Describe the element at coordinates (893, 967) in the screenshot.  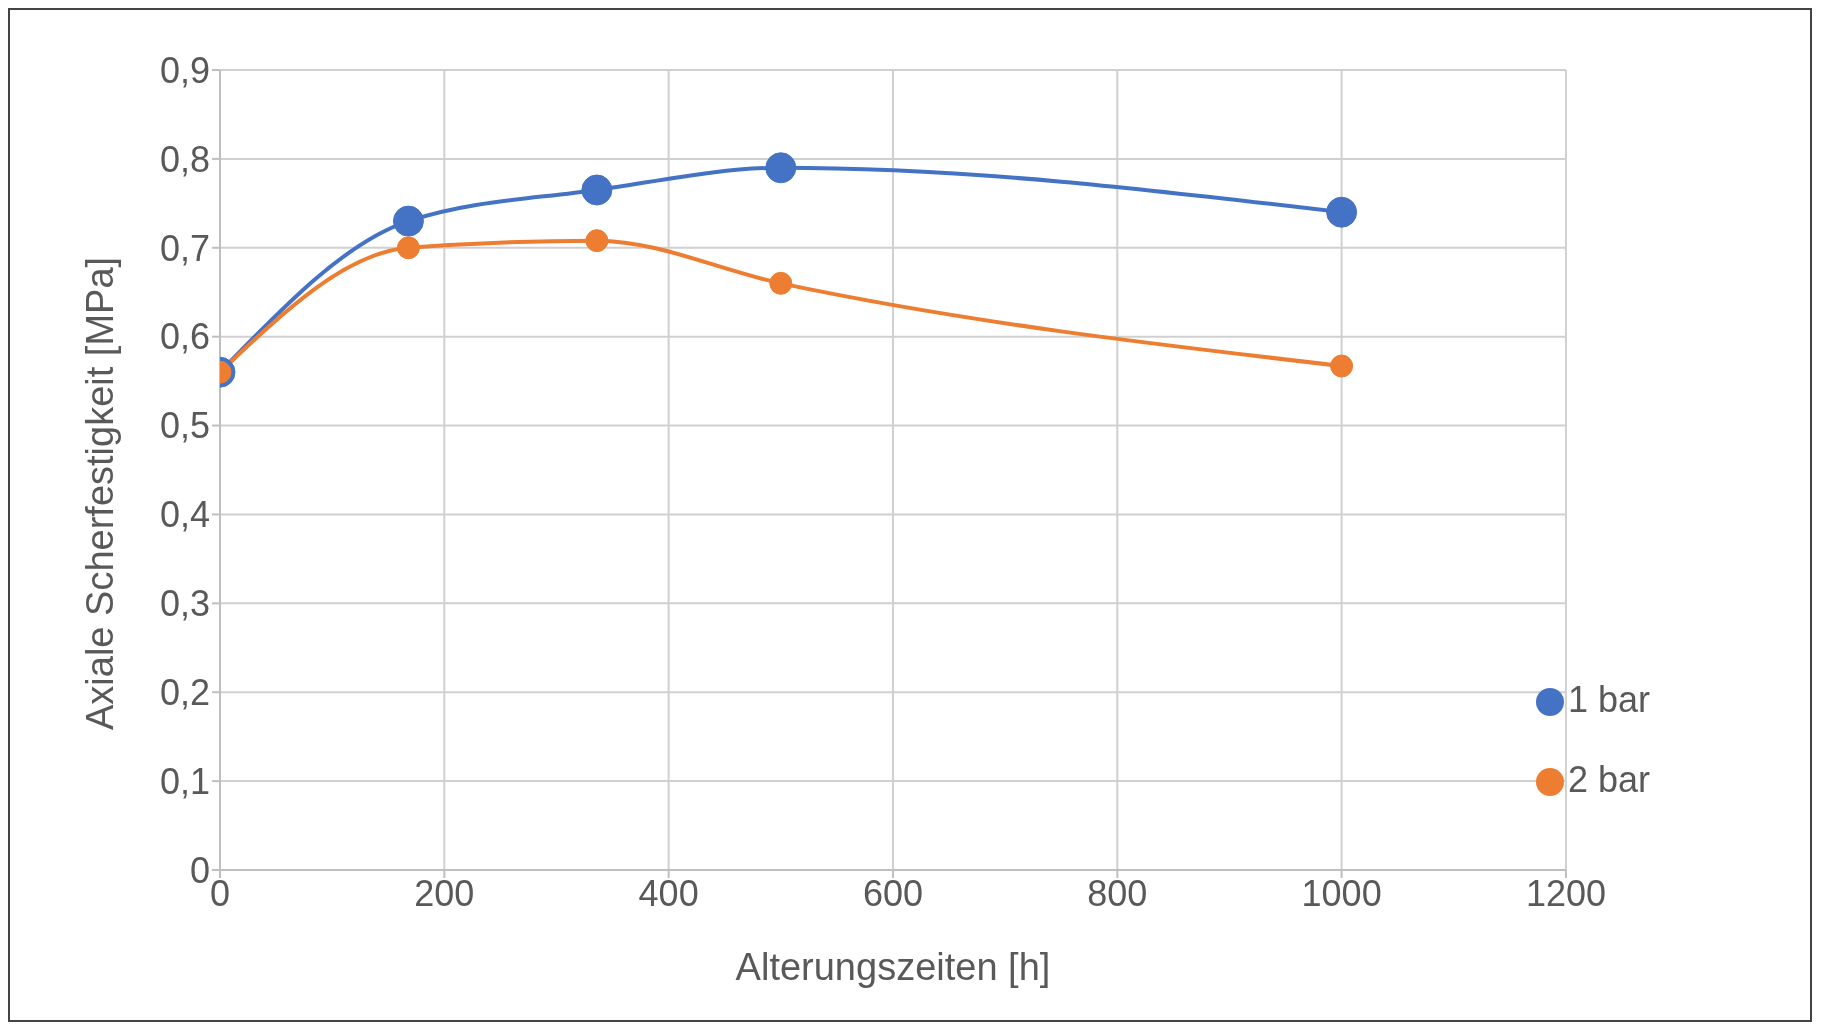
I see `x-axis-title: Alterungszeiten [h]` at that location.